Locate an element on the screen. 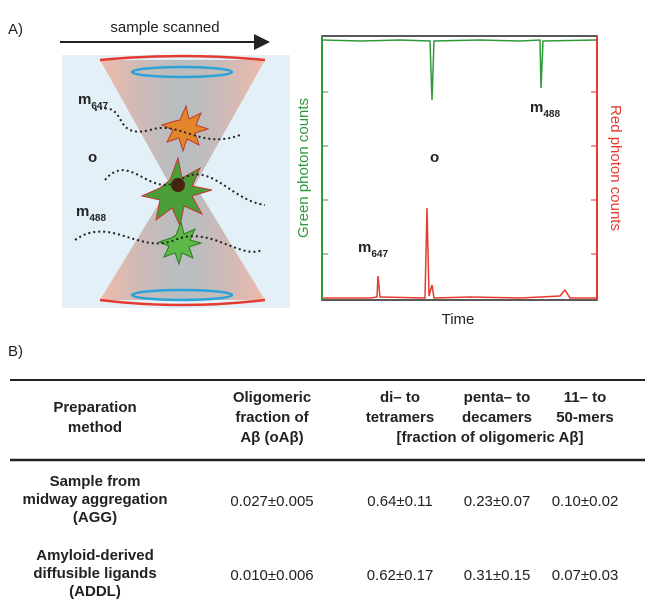 The height and width of the screenshot is (606, 655). table-header: penta– to is located at coordinates (497, 397).